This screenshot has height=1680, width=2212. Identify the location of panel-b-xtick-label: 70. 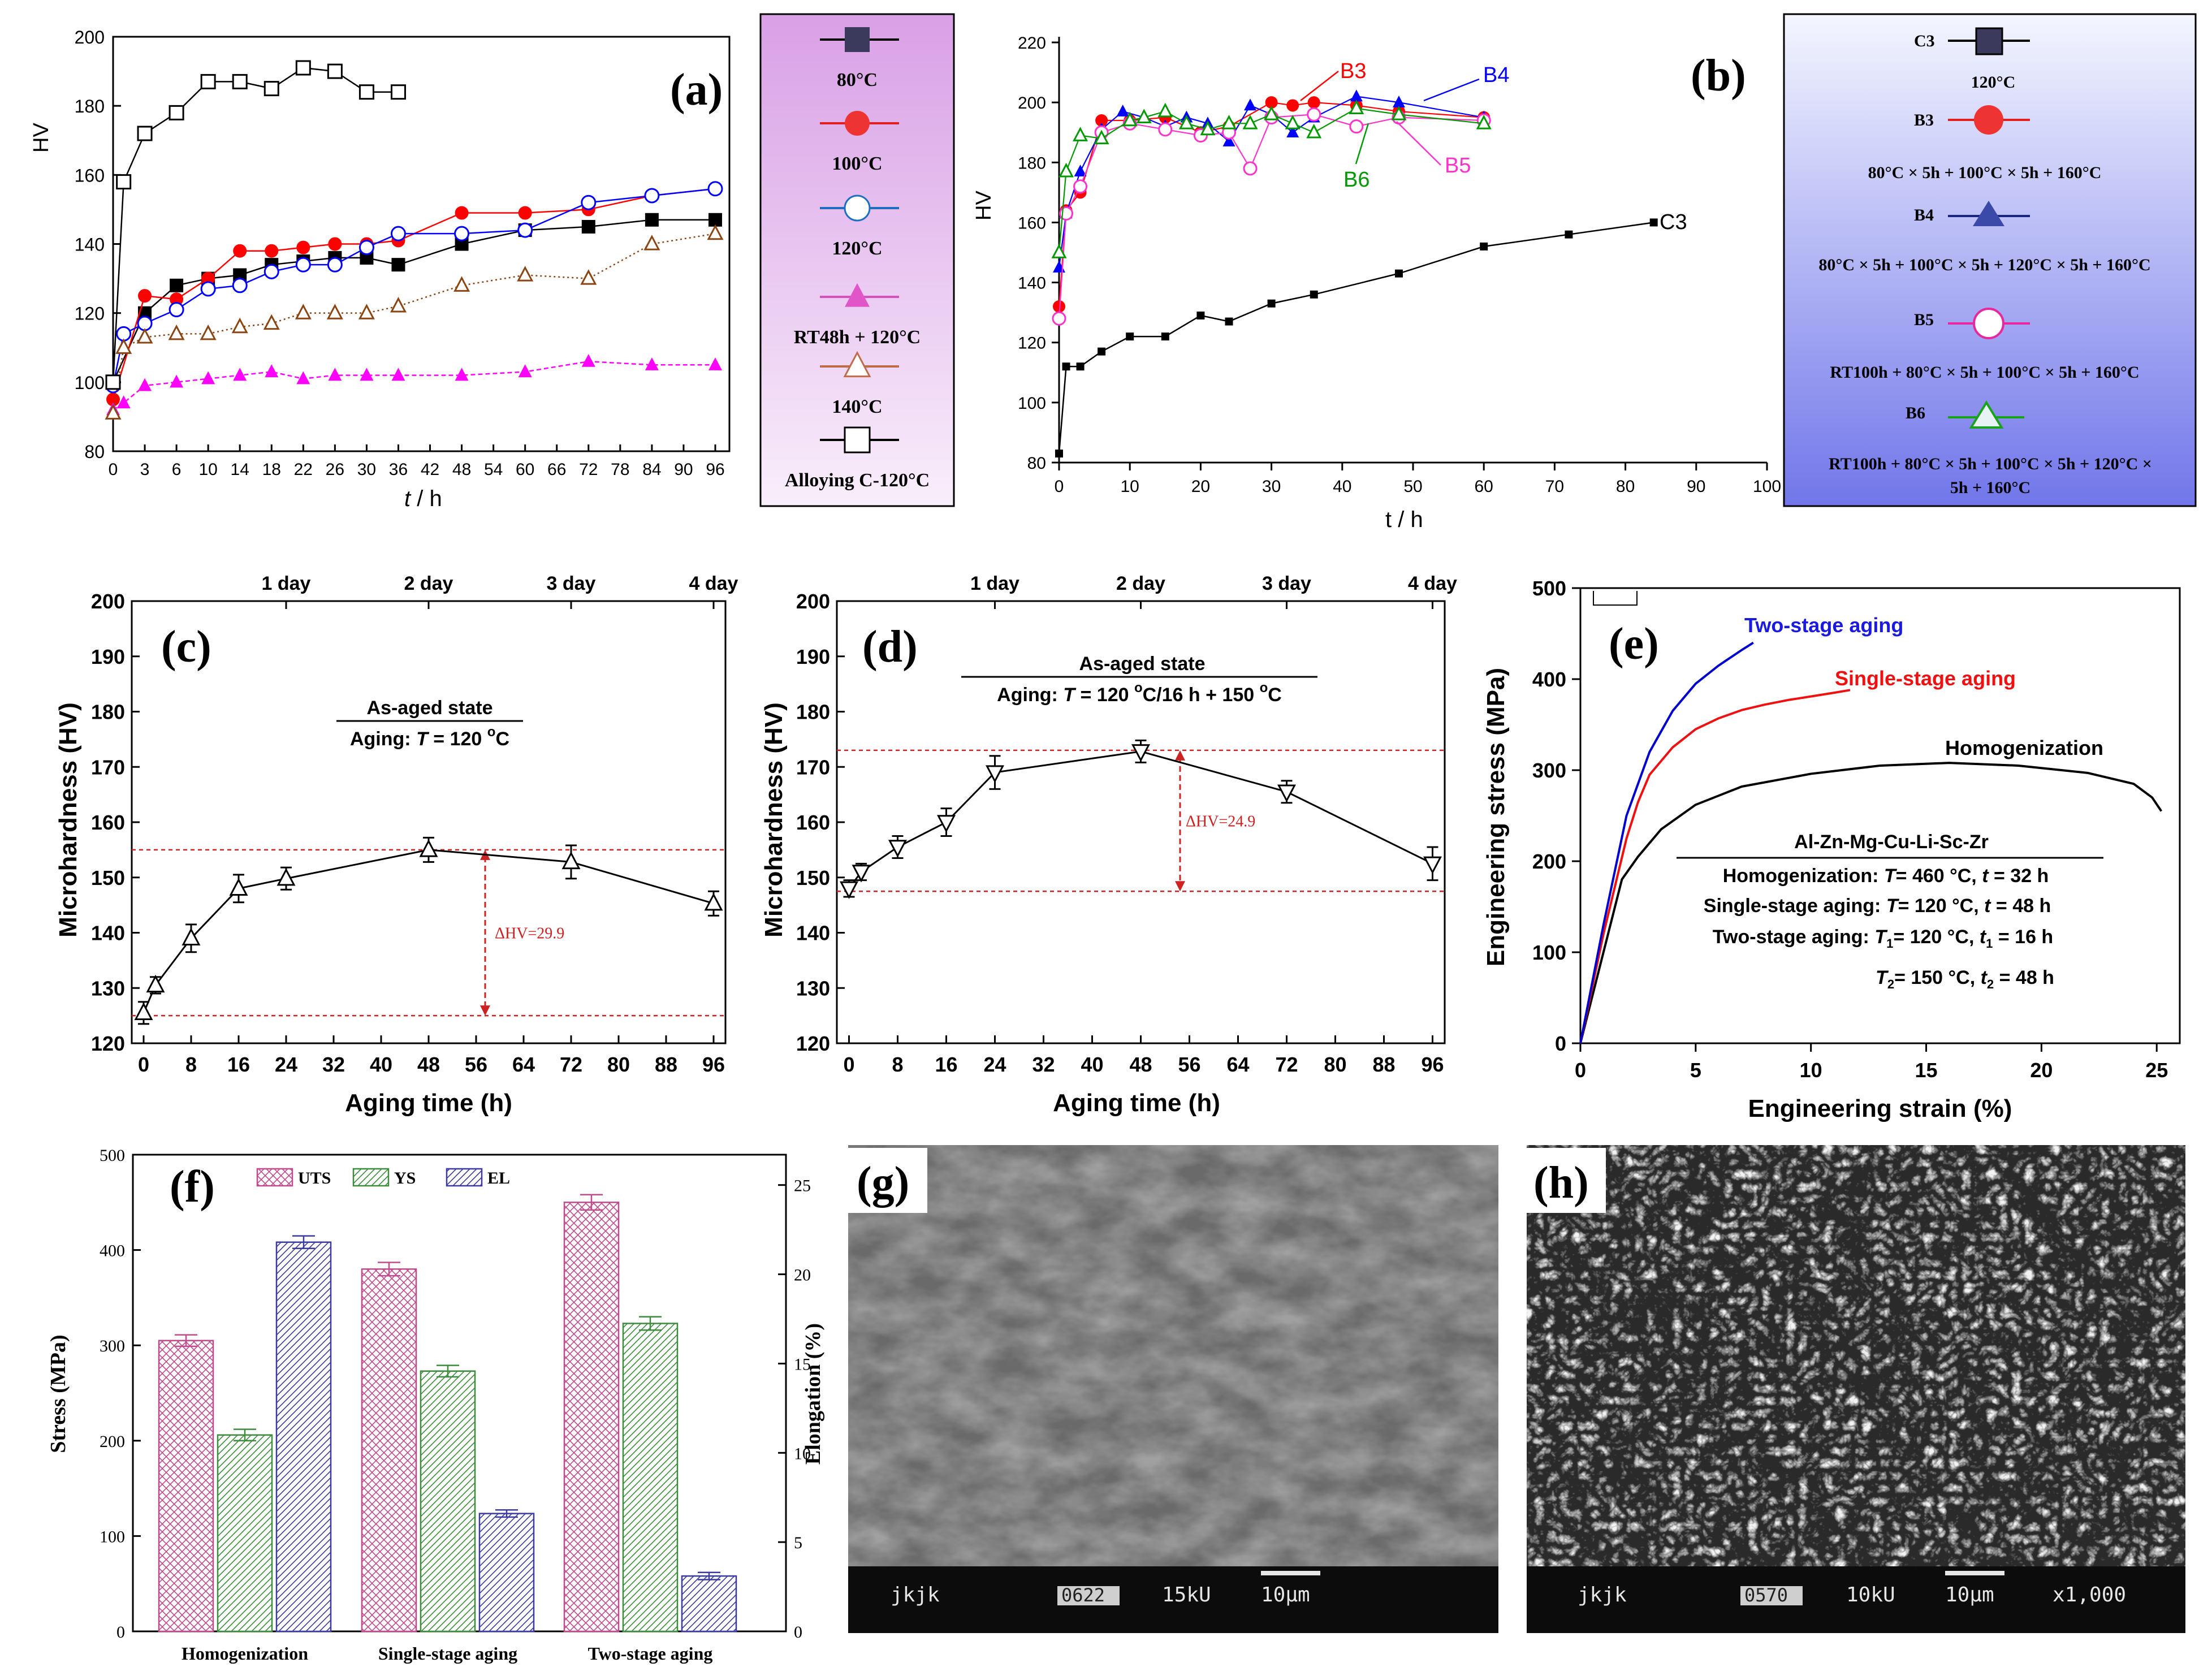
(1554, 486).